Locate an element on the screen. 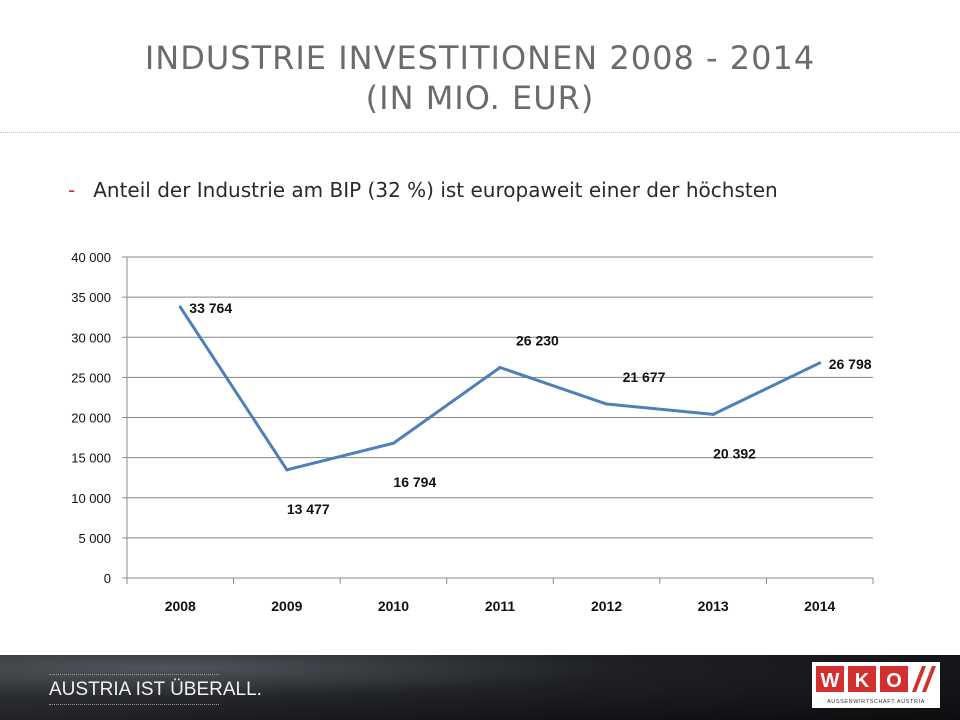  data-label: 16 794 is located at coordinates (414, 482).